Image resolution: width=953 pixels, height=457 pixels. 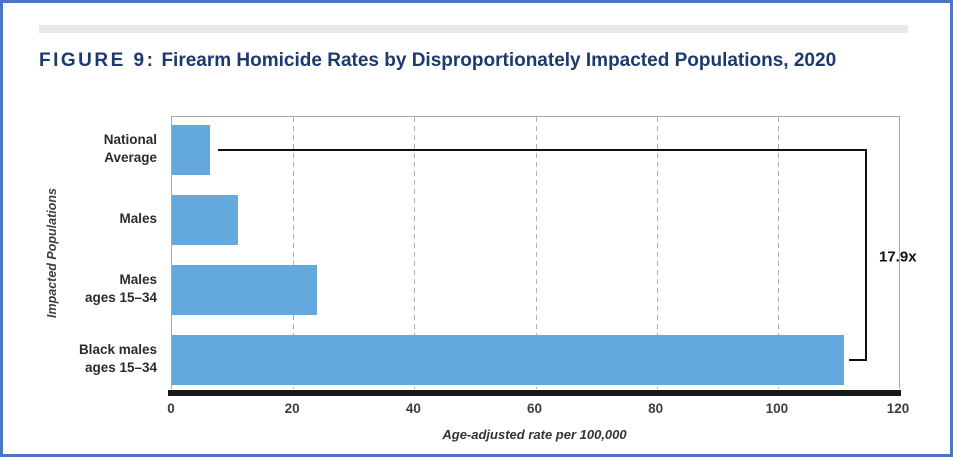 What do you see at coordinates (171, 408) in the screenshot?
I see `x-tick-label: 0` at bounding box center [171, 408].